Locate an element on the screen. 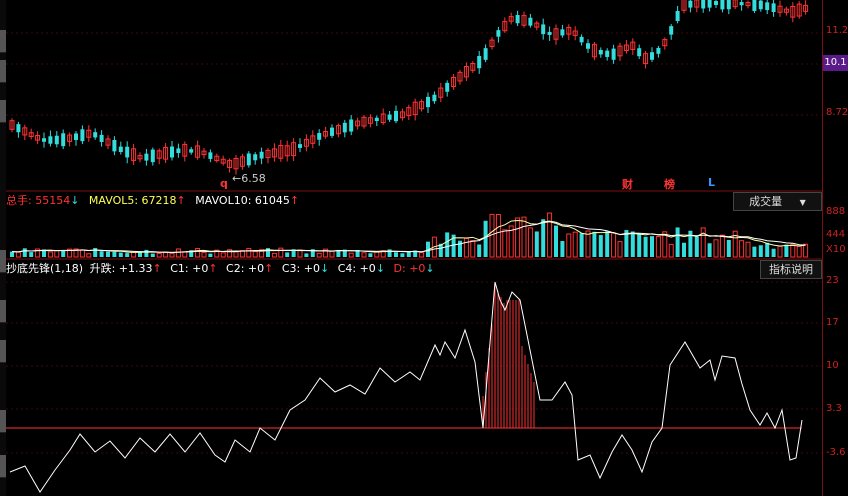  left-tab-strip is located at coordinates (3, 248).